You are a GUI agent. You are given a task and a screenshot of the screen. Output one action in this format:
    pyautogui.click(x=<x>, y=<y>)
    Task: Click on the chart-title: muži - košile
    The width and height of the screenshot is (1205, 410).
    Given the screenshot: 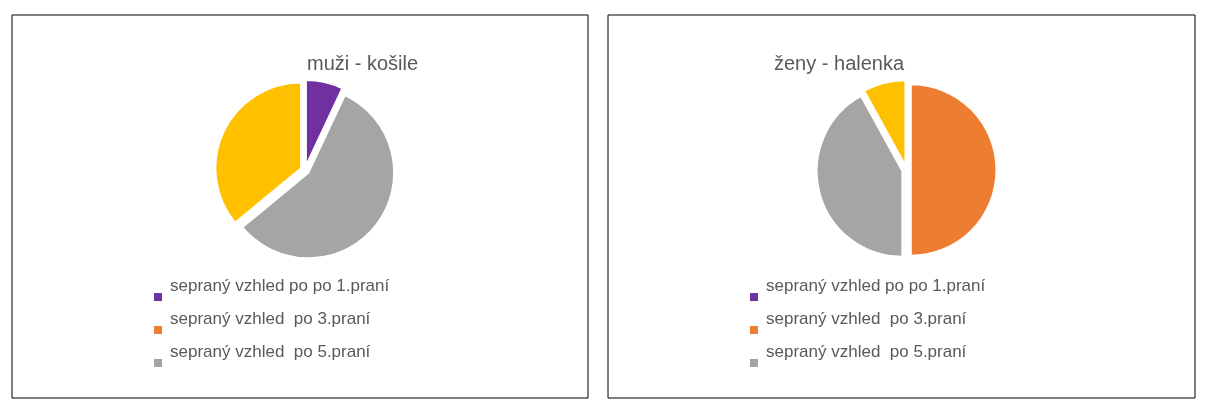 What is the action you would take?
    pyautogui.click(x=363, y=63)
    